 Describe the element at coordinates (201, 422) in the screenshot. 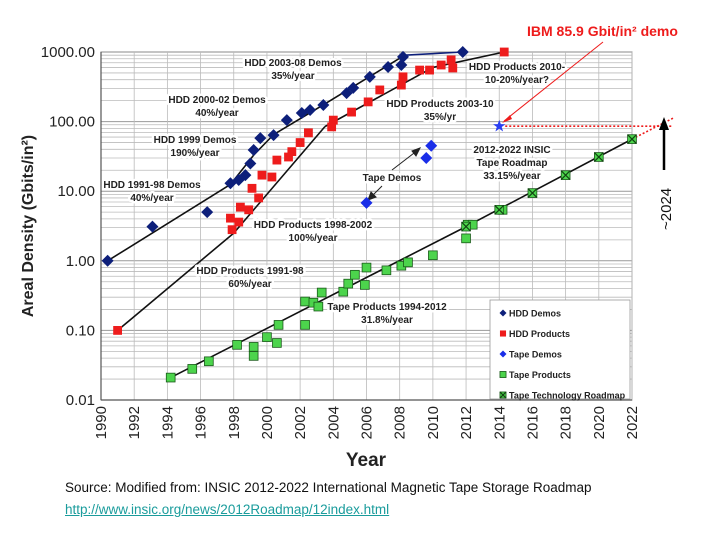

I see `x-tick-label: 1996` at that location.